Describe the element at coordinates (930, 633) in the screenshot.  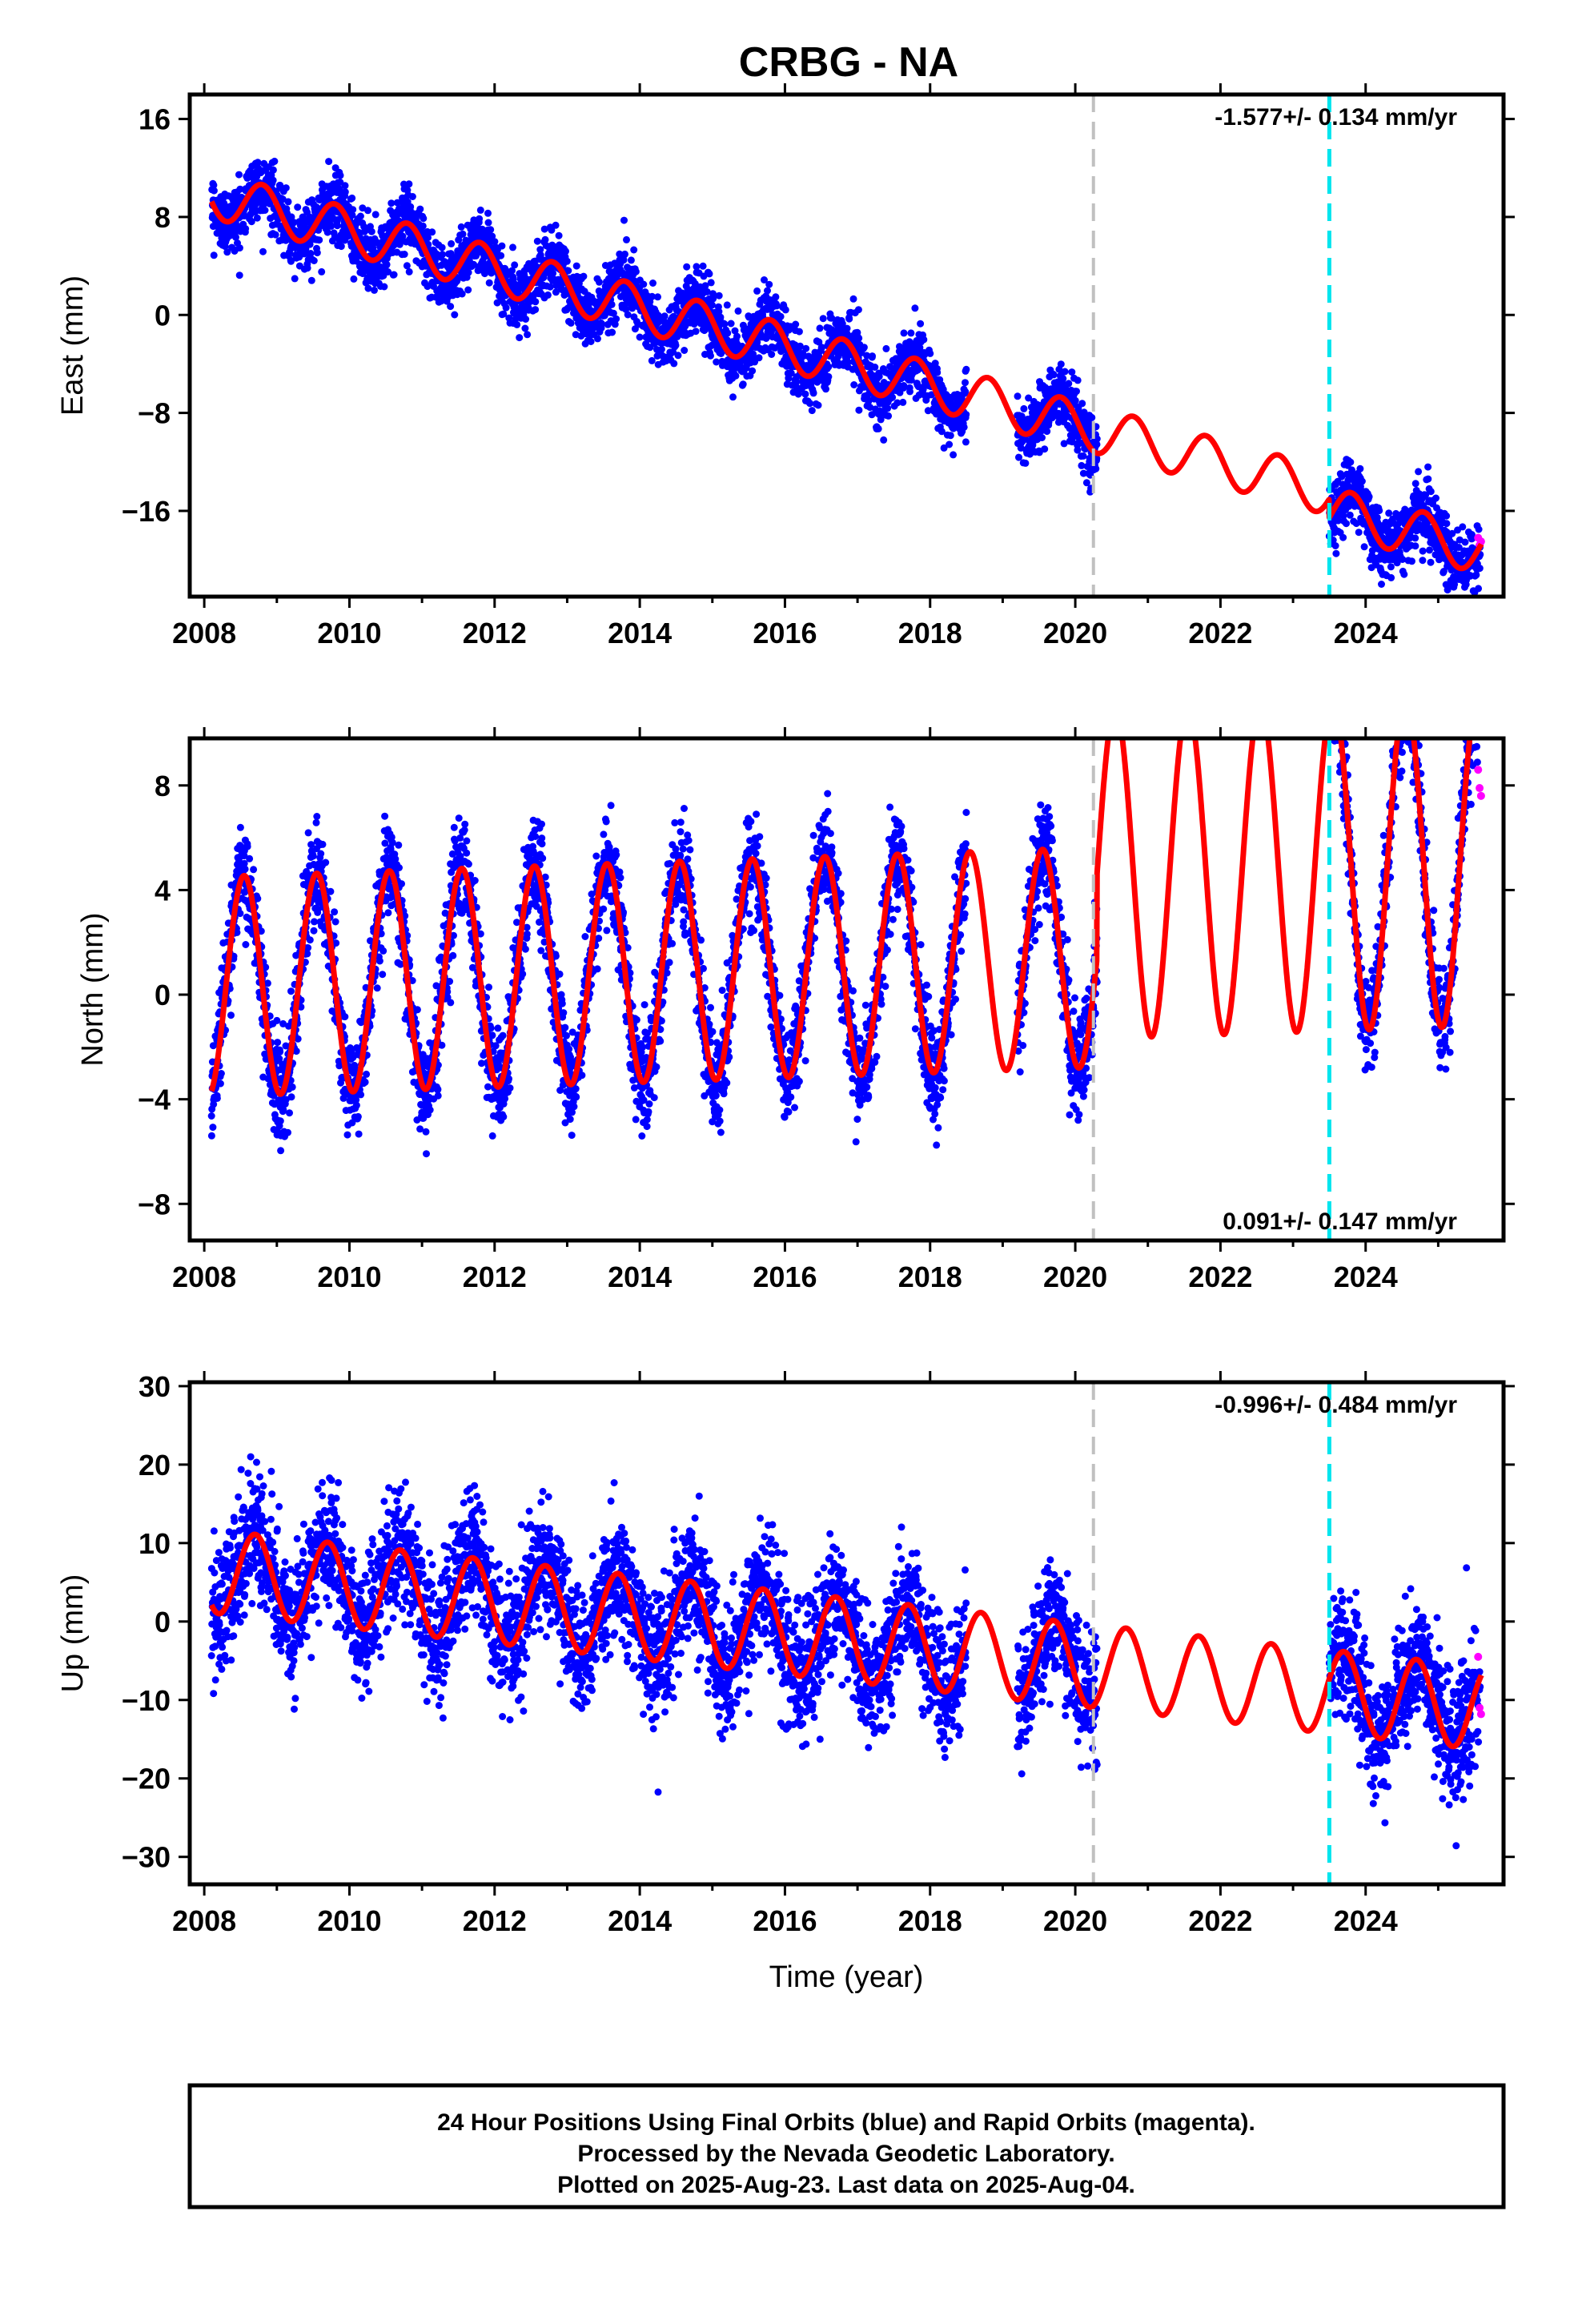
I see `x-tick-label: 2018` at that location.